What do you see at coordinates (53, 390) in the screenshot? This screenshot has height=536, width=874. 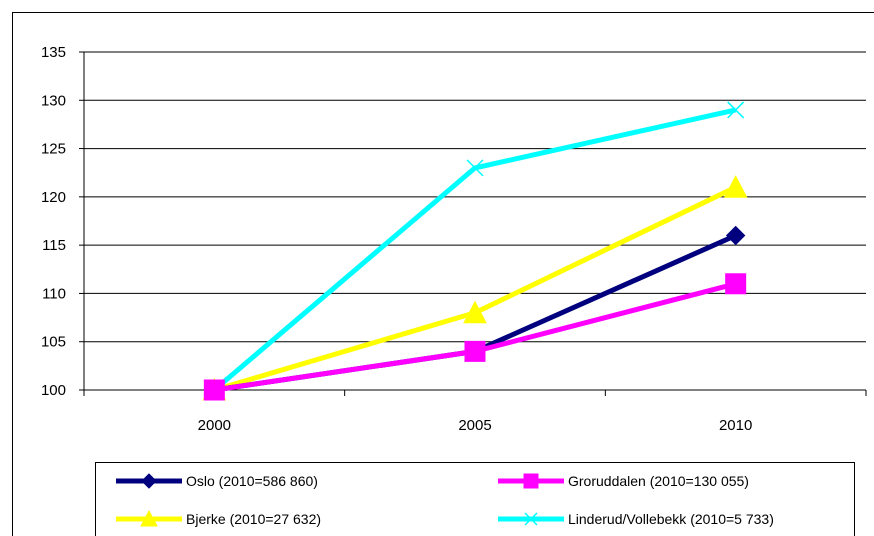 I see `y-tick-label: 100` at bounding box center [53, 390].